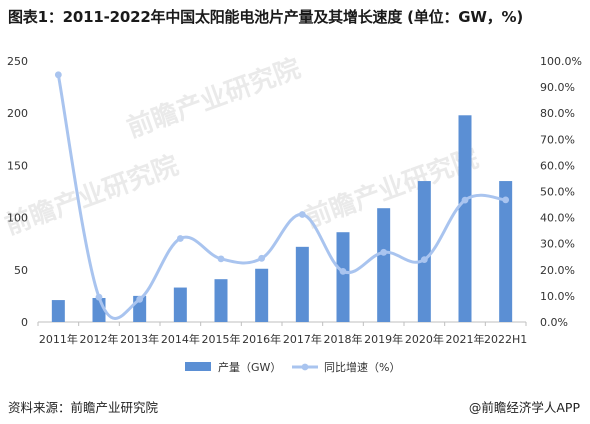 This screenshot has width=590, height=424. Describe the element at coordinates (557, 139) in the screenshot. I see `y-right-tick-label: 70.0%` at that location.